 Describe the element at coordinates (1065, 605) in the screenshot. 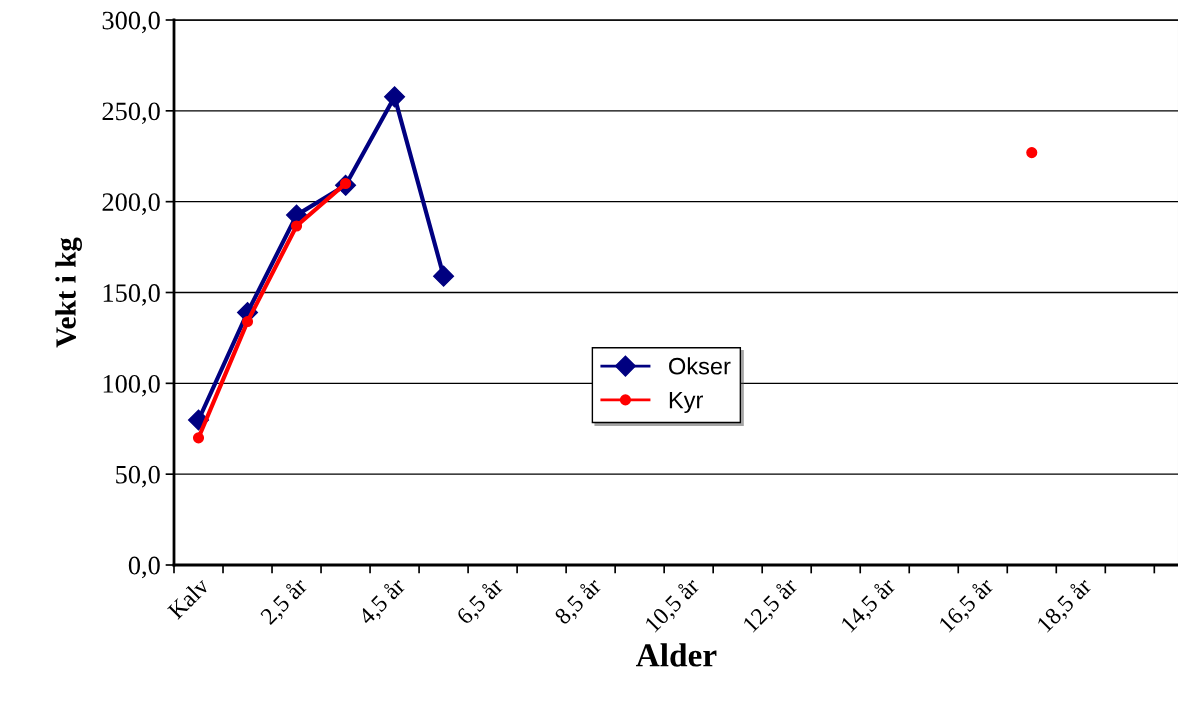

I see `x-tick-label: 18,5 år` at that location.